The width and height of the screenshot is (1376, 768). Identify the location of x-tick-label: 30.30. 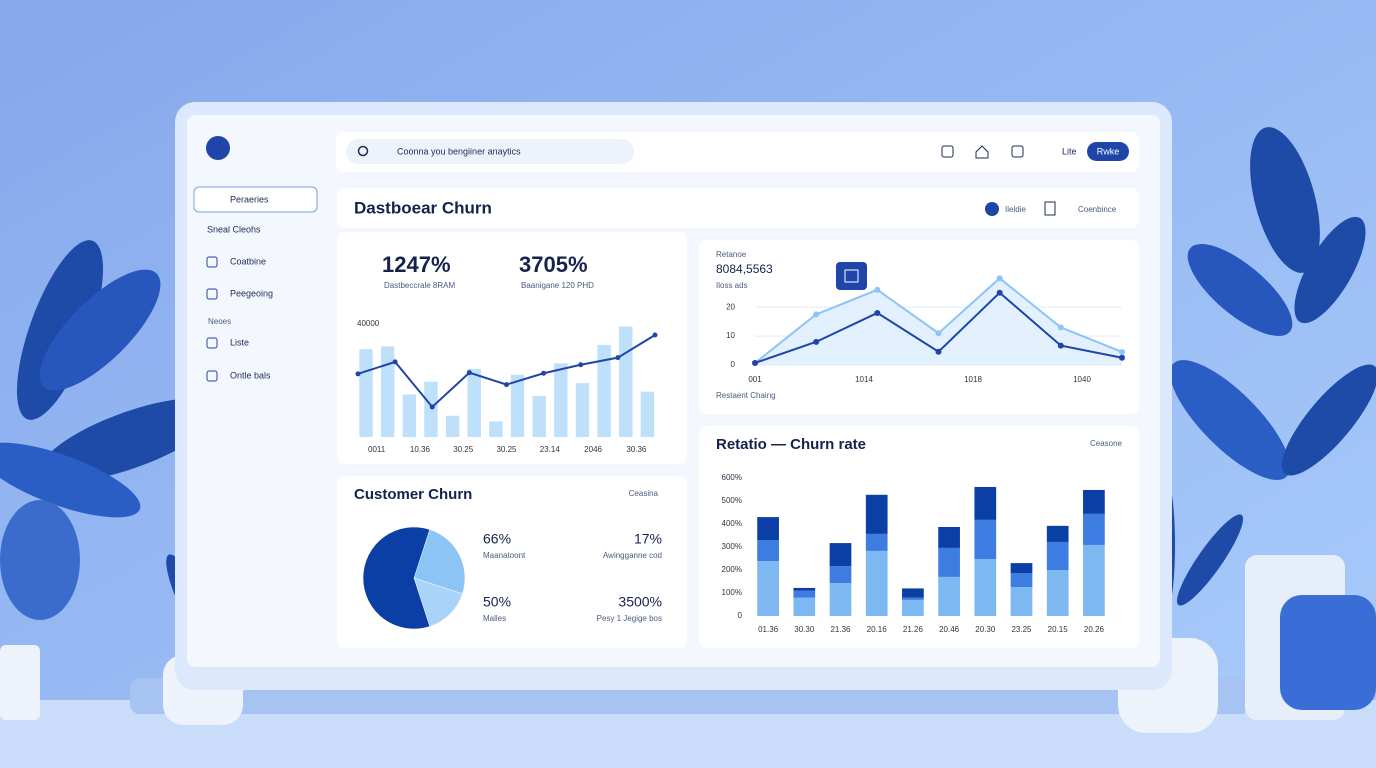
(804, 629).